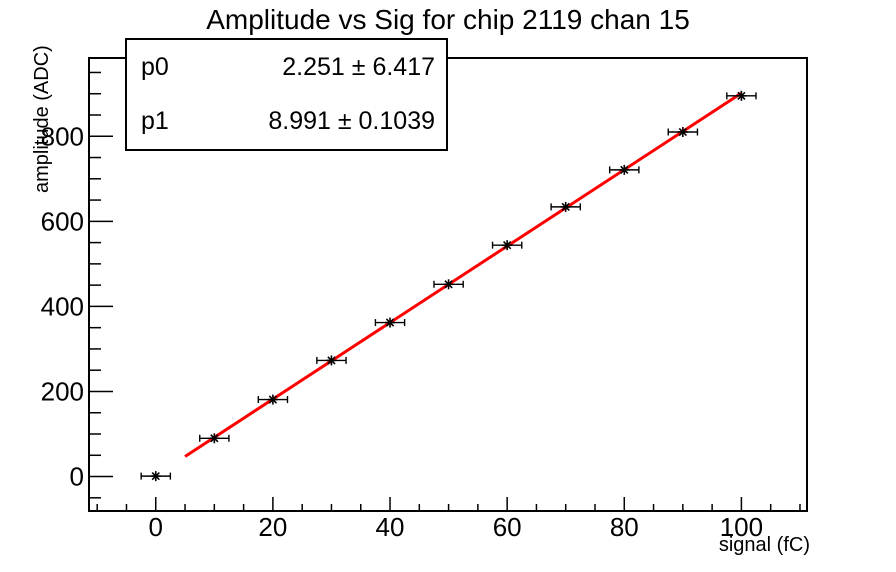  I want to click on stat-value-p1: 8.991 ± 0.1039, so click(351, 121).